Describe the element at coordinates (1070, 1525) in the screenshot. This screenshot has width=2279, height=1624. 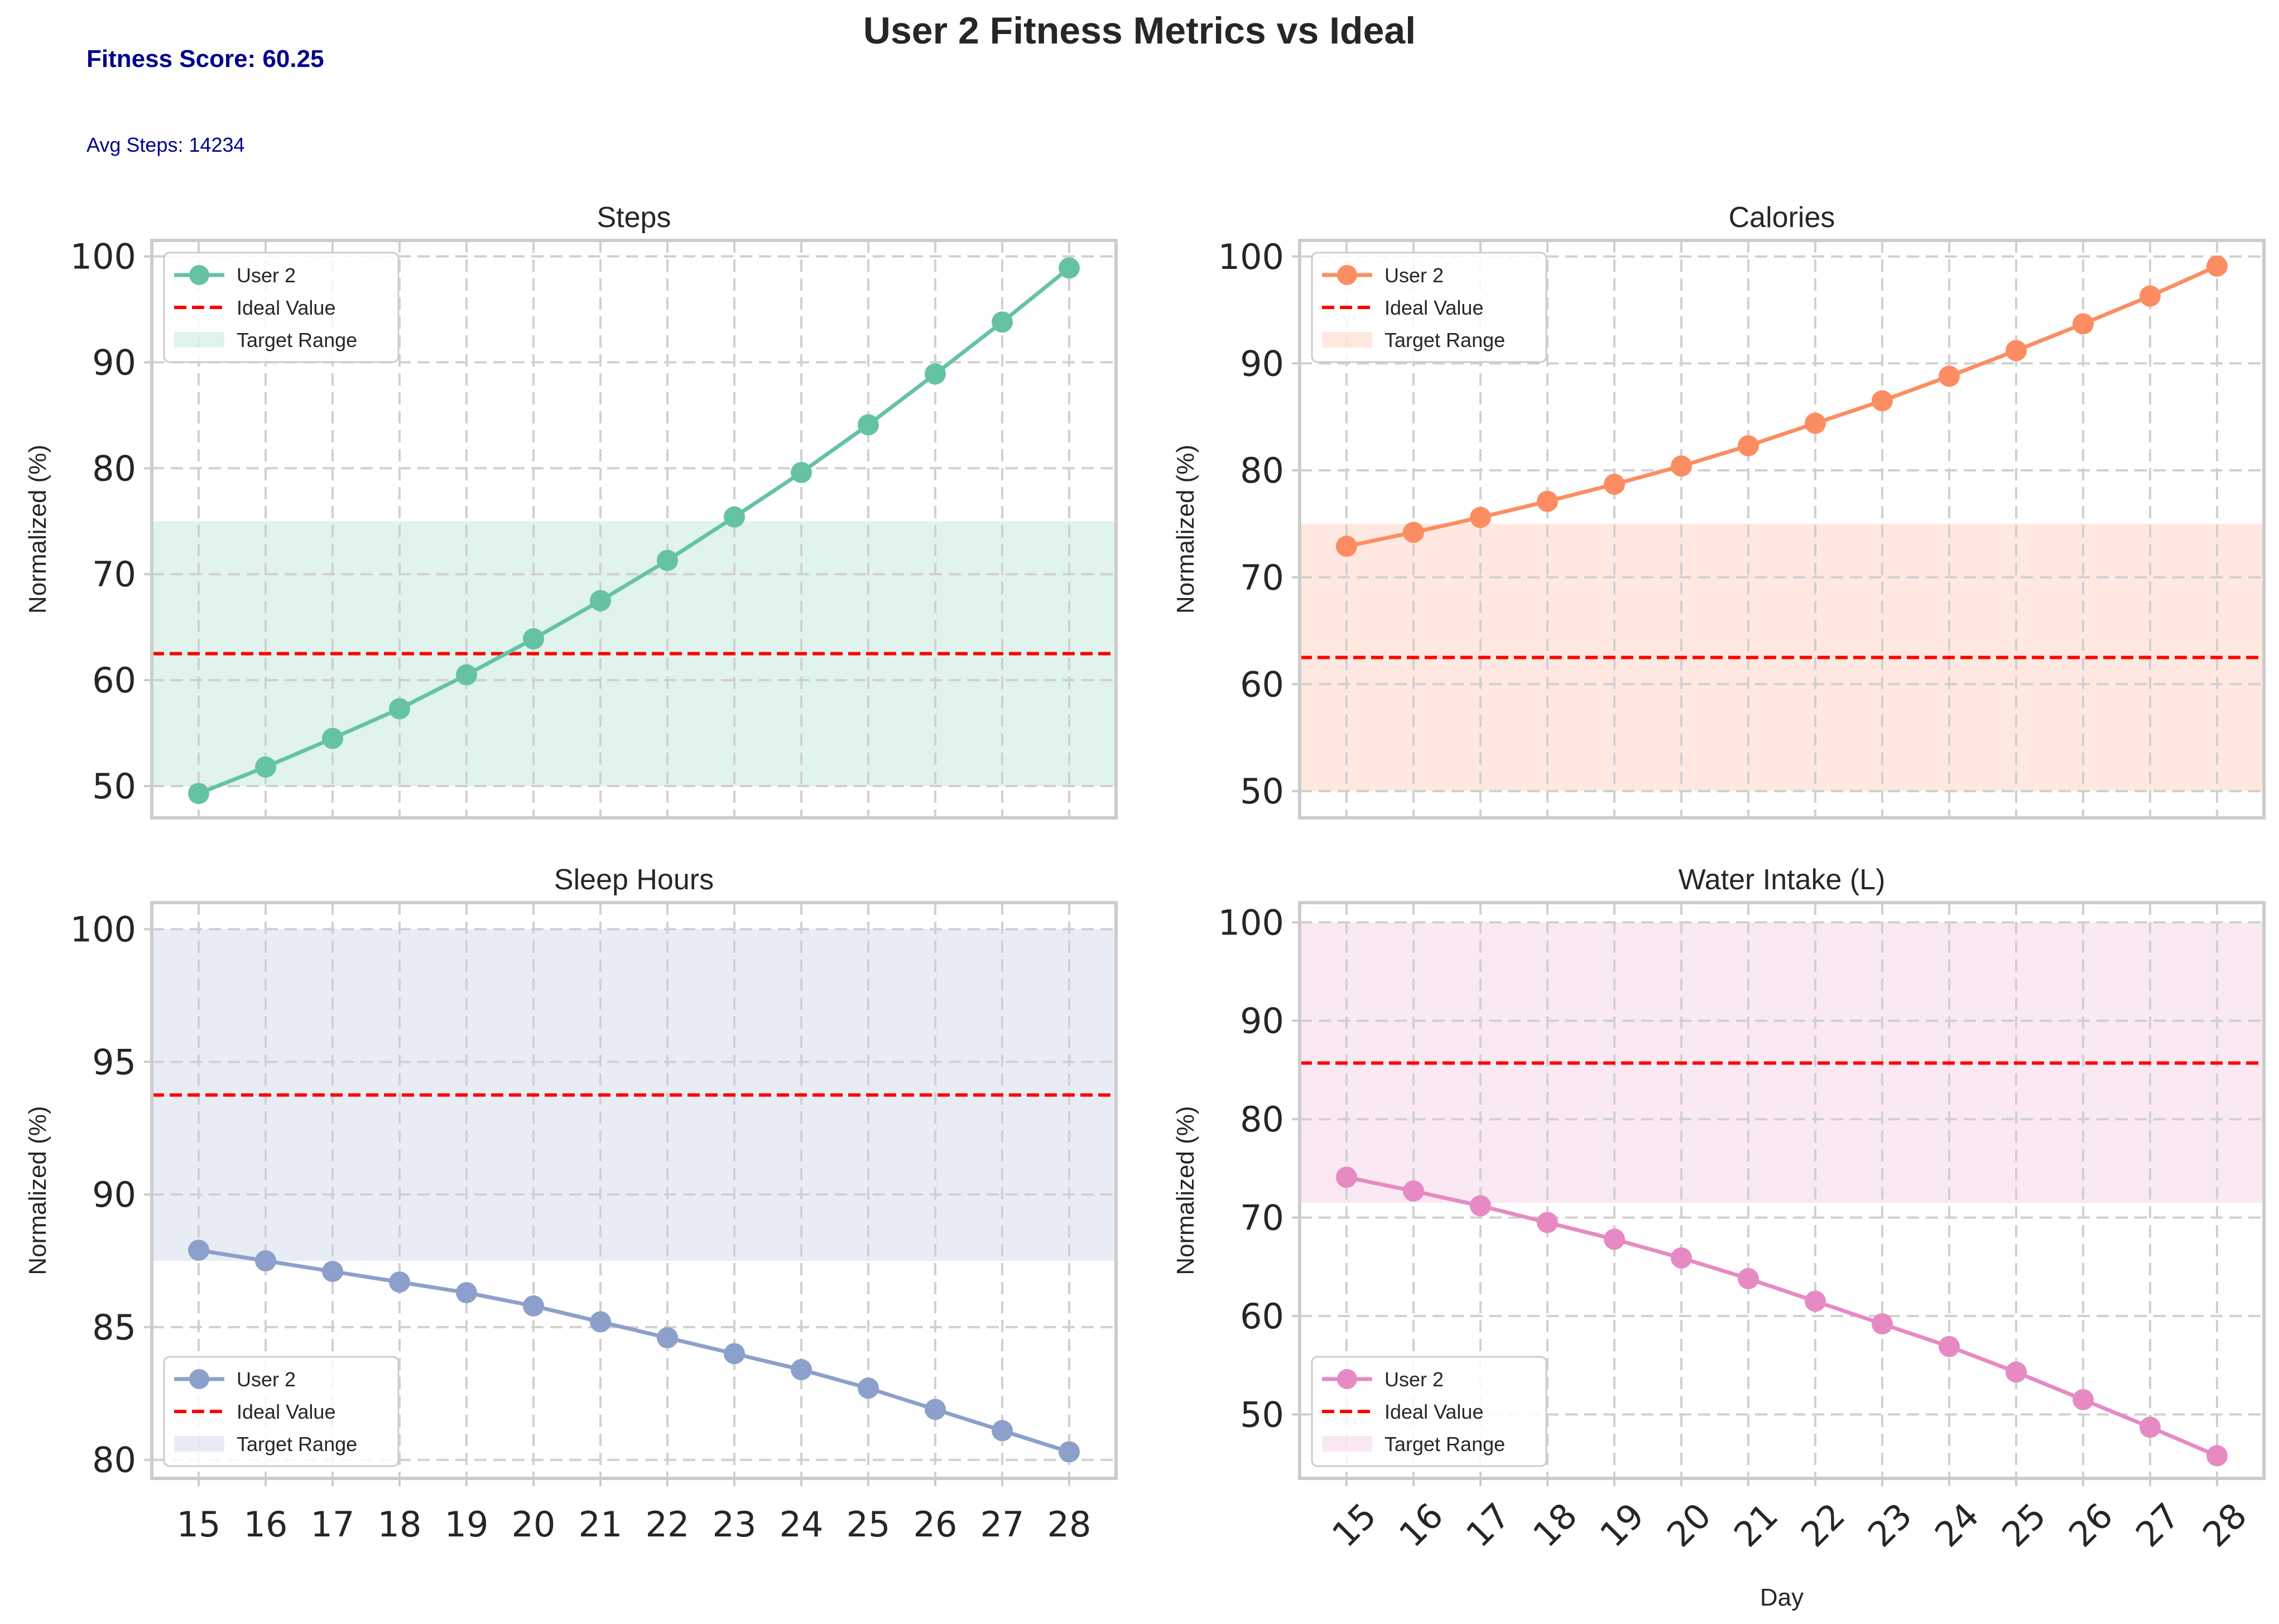
I see `x-tick-label: 28` at that location.